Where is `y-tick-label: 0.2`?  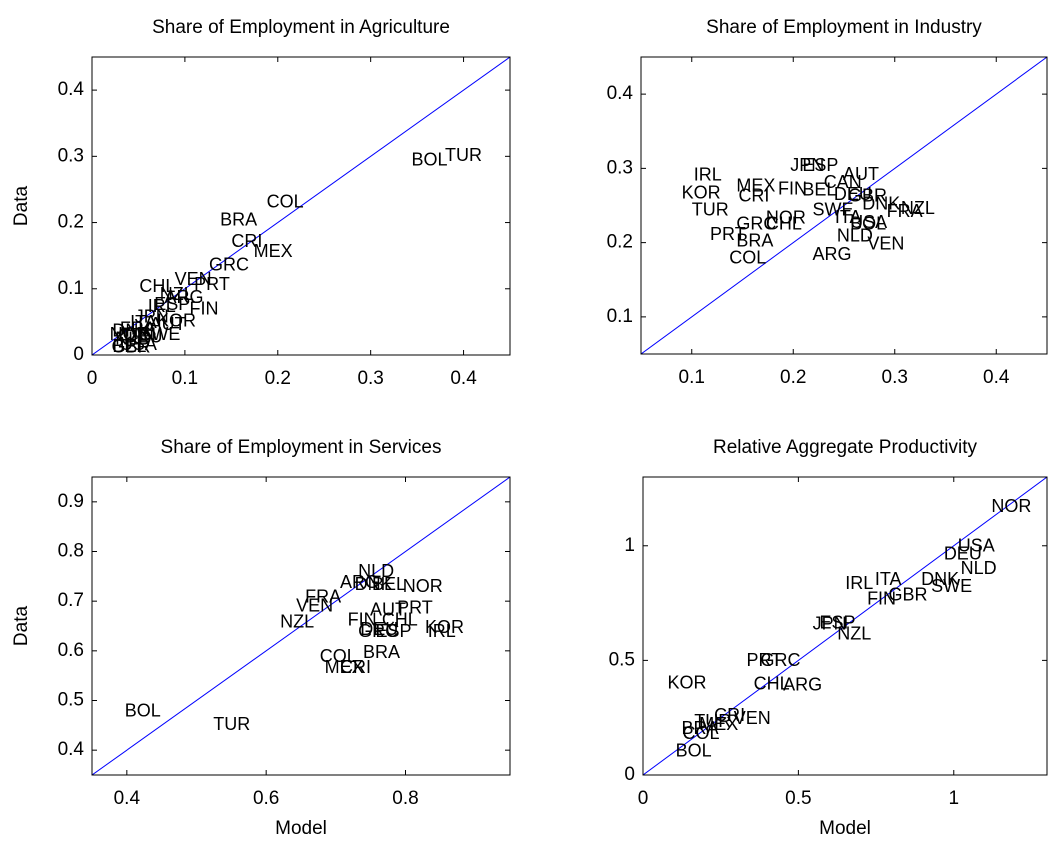
y-tick-label: 0.2 is located at coordinates (620, 242).